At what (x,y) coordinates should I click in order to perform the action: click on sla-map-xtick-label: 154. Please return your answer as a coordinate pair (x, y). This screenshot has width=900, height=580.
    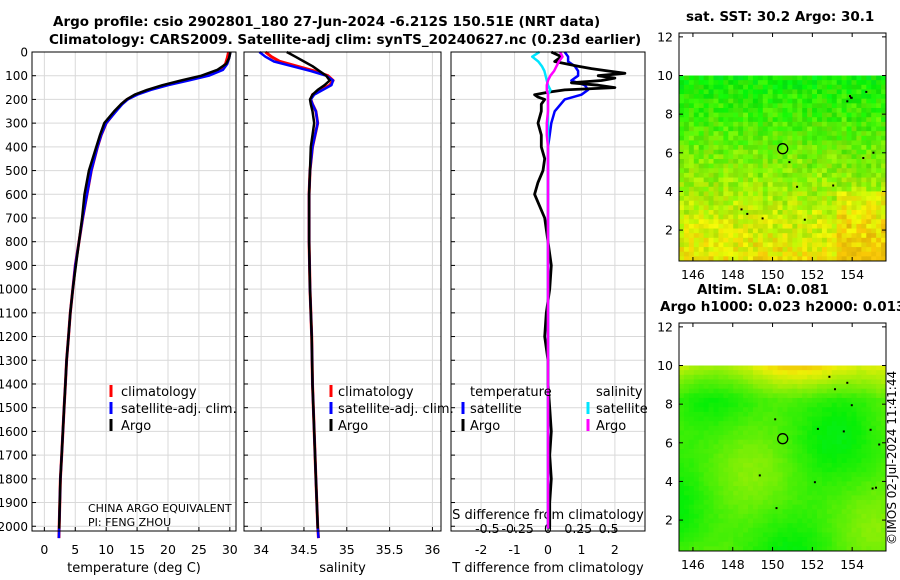
    Looking at the image, I should click on (852, 564).